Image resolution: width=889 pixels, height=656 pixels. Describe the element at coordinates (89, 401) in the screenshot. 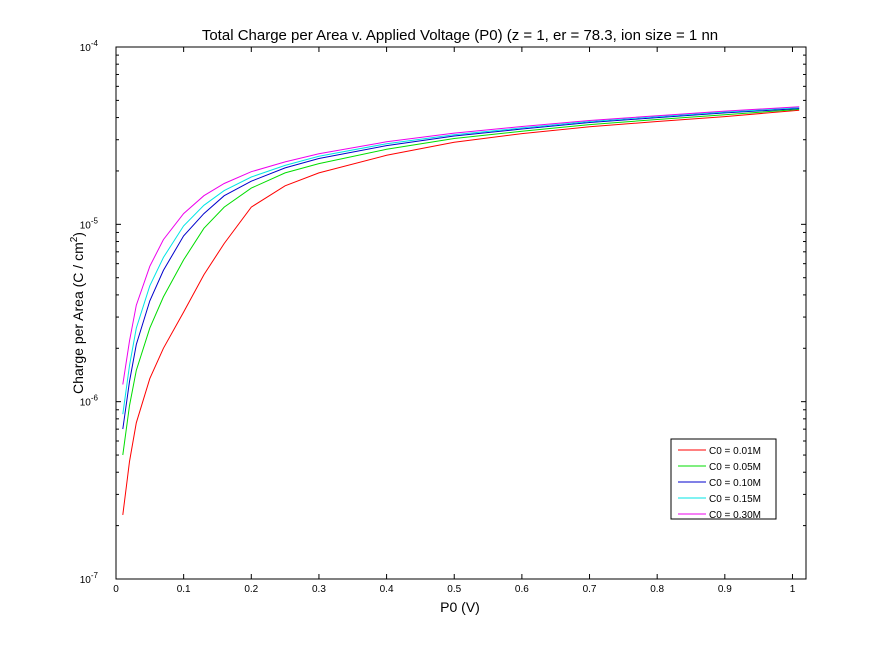

I see `y-tick-label: 10⁻⁶` at that location.